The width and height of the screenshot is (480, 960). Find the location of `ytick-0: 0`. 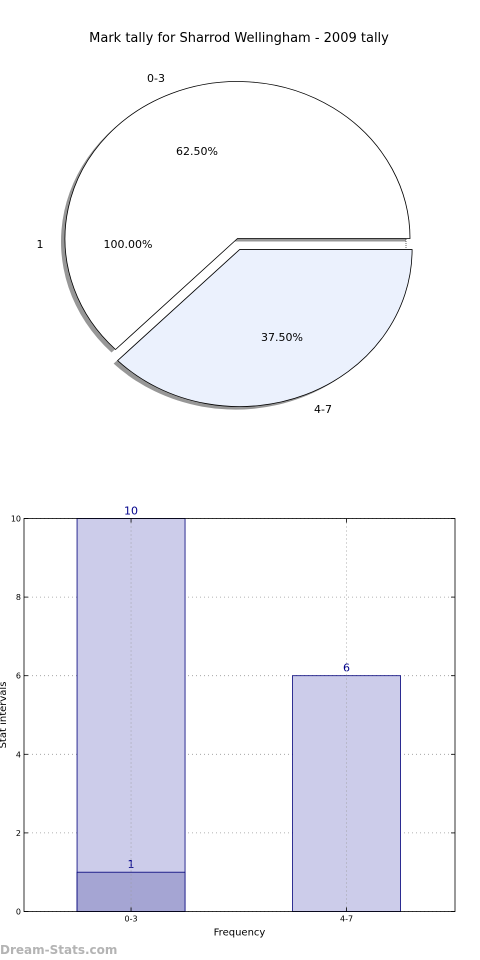

ytick-0: 0 is located at coordinates (18, 912).